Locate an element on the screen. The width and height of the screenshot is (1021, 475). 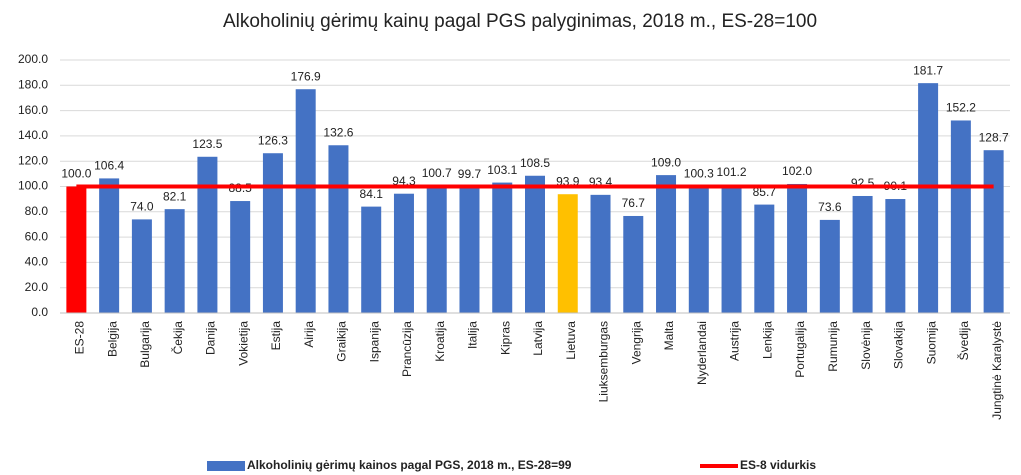
data-label: 126.3 is located at coordinates (273, 140).